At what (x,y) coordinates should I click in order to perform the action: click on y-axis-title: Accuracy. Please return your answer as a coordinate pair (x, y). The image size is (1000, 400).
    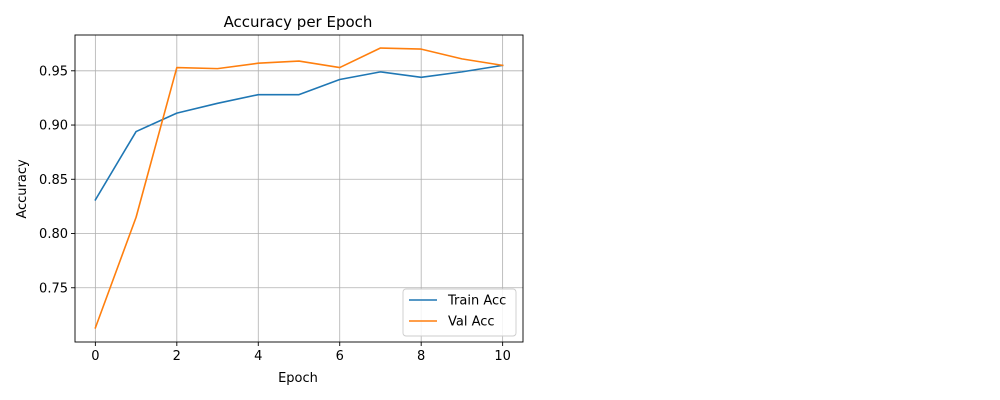
    Looking at the image, I should click on (22, 189).